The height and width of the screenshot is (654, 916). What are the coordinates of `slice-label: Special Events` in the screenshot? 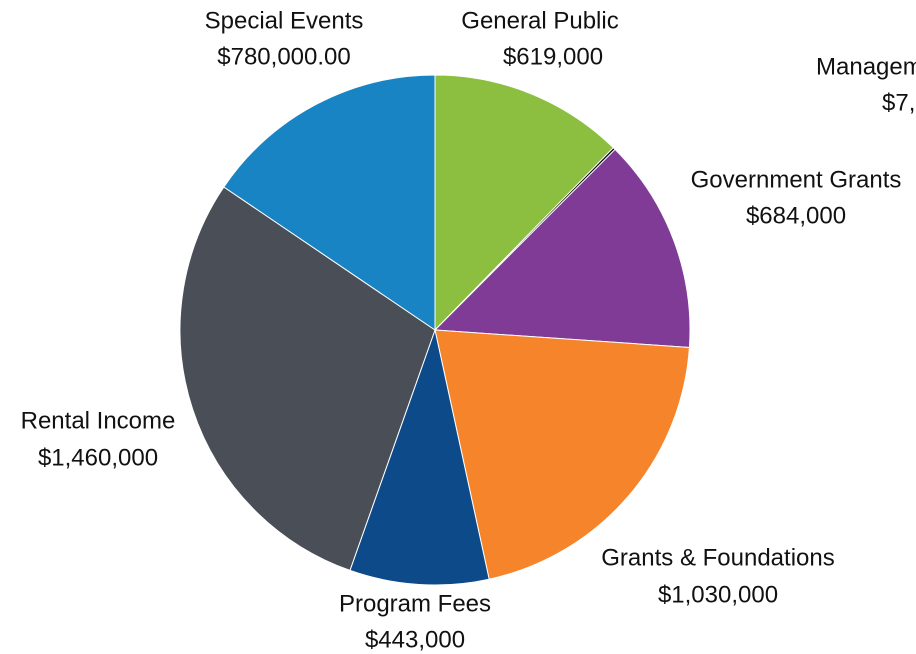 It's located at (284, 20).